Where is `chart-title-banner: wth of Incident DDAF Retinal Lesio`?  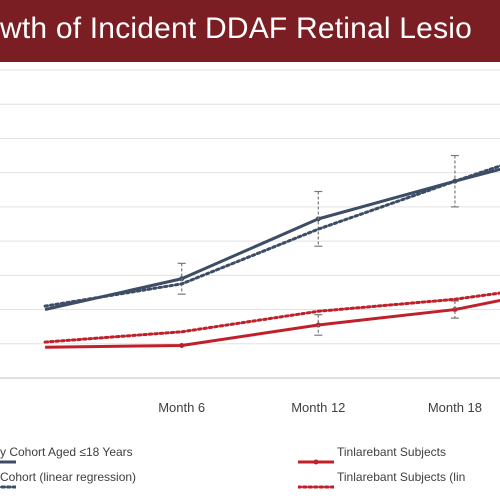 chart-title-banner: wth of Incident DDAF Retinal Lesio is located at coordinates (250, 31).